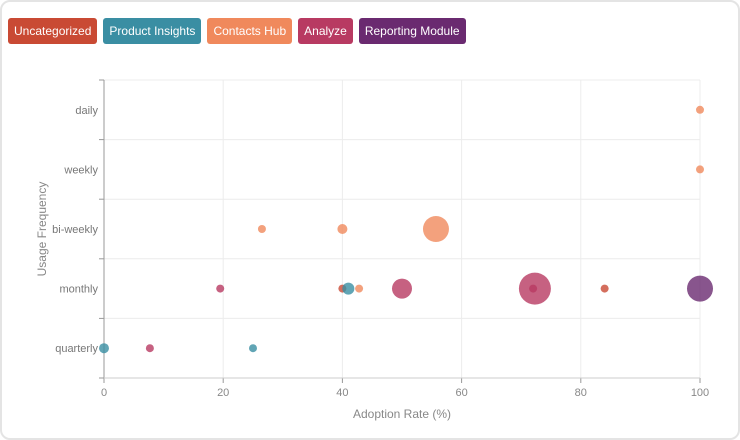 Image resolution: width=740 pixels, height=440 pixels. What do you see at coordinates (104, 393) in the screenshot?
I see `x-tick-label: 0` at bounding box center [104, 393].